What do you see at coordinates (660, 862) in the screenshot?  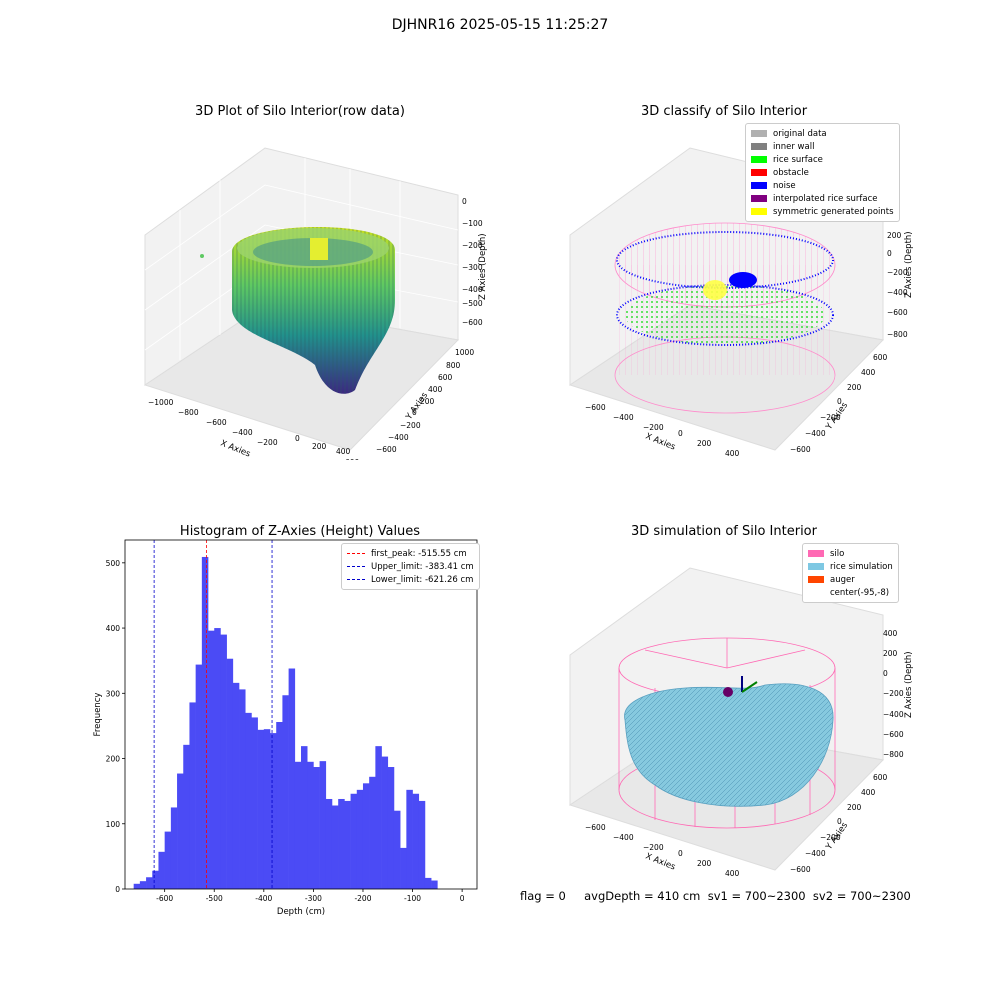 I see `simulation-xlabel: X Axies` at bounding box center [660, 862].